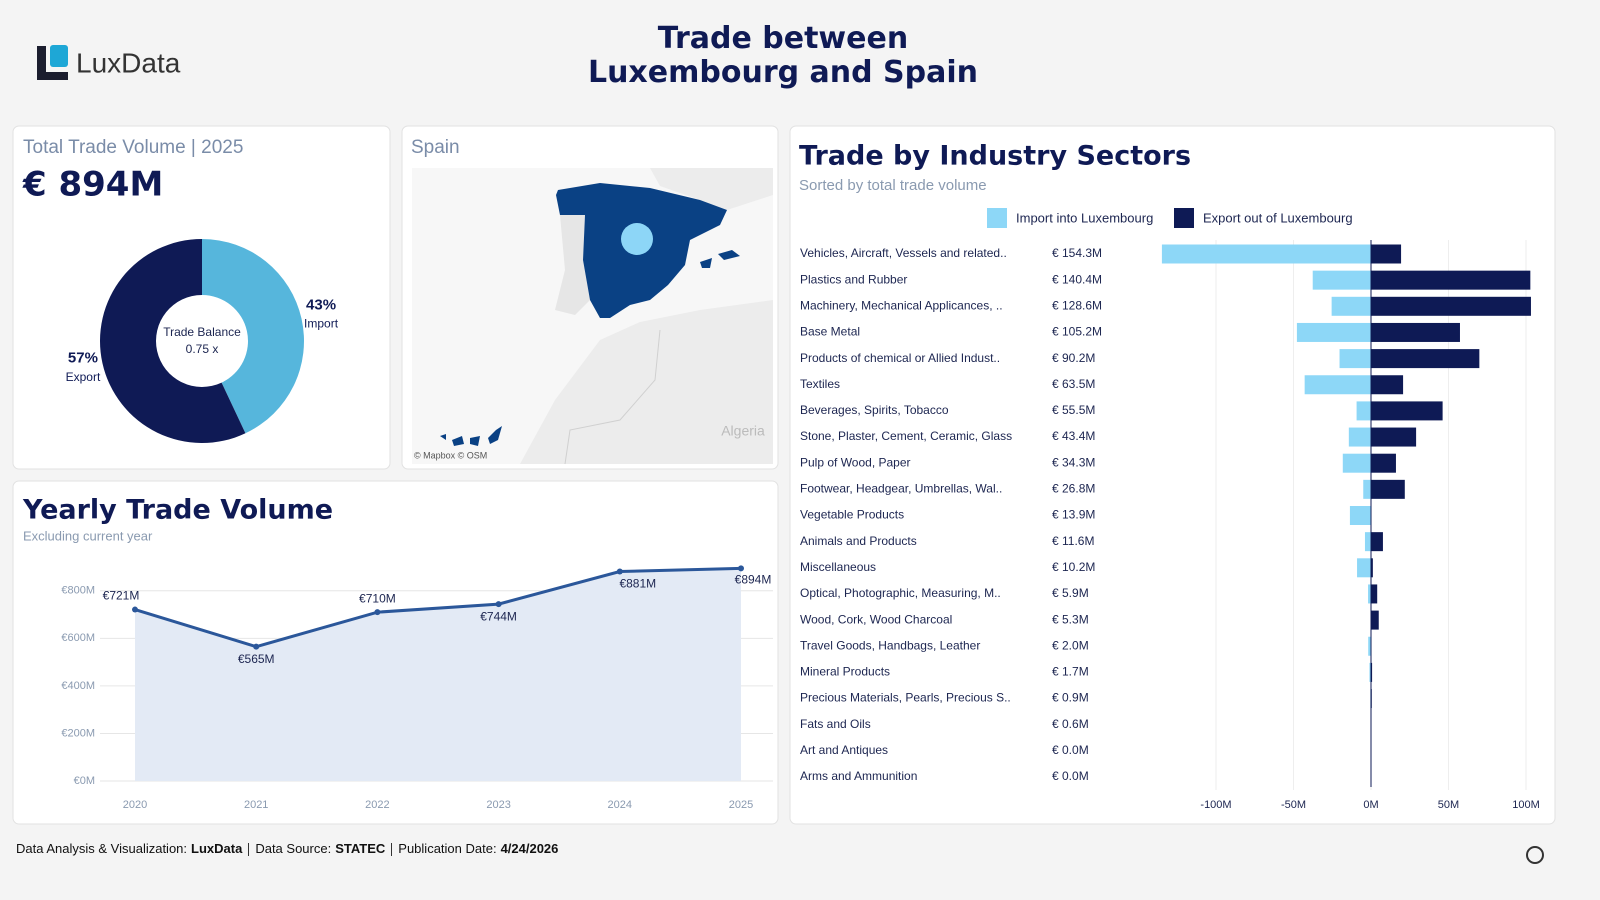 The width and height of the screenshot is (1600, 900). Describe the element at coordinates (249, 849) in the screenshot. I see `separator` at that location.